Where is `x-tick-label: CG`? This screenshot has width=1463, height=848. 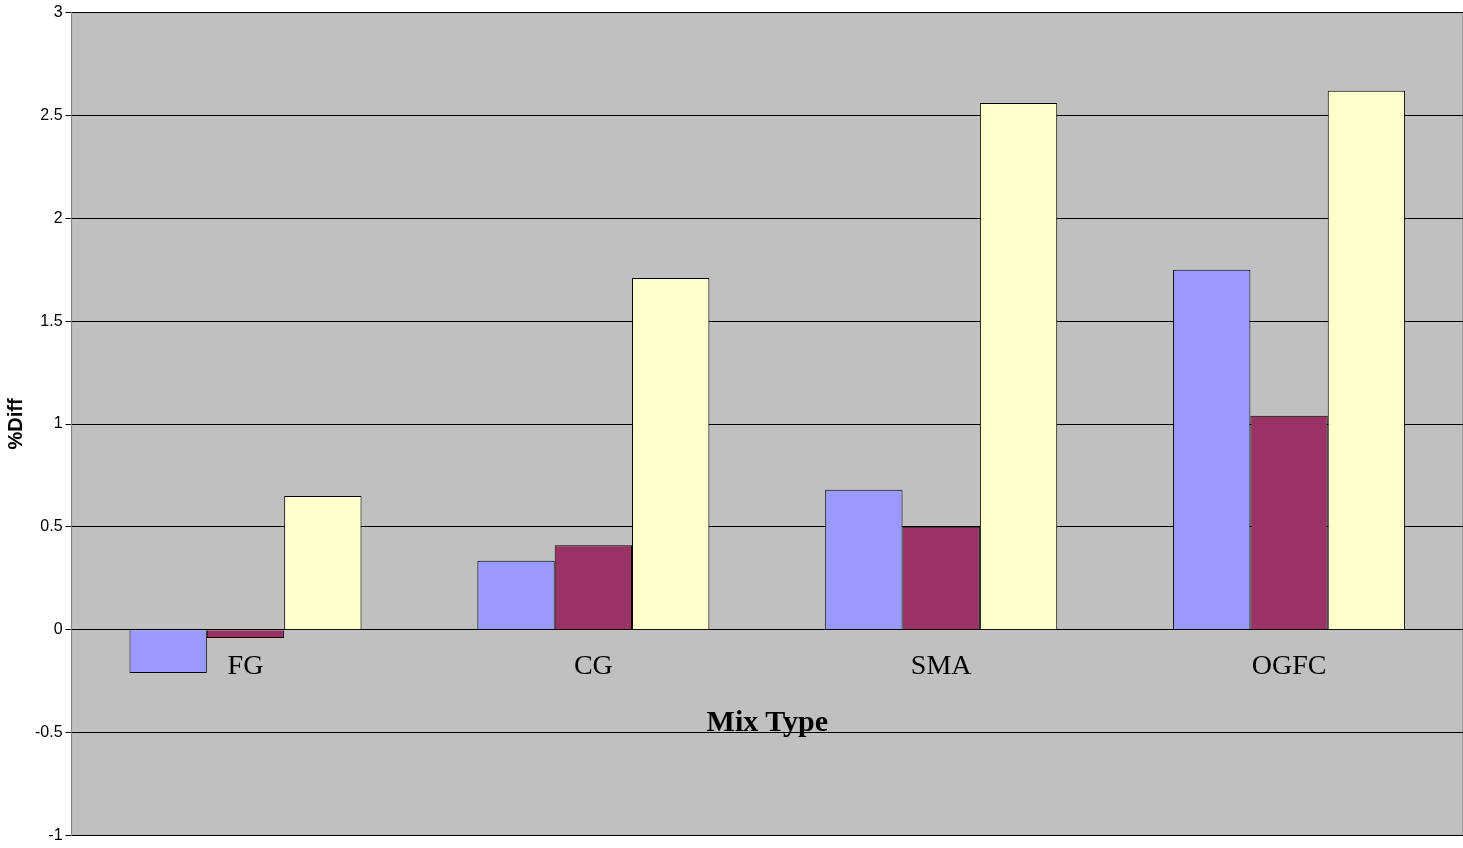
x-tick-label: CG is located at coordinates (593, 664).